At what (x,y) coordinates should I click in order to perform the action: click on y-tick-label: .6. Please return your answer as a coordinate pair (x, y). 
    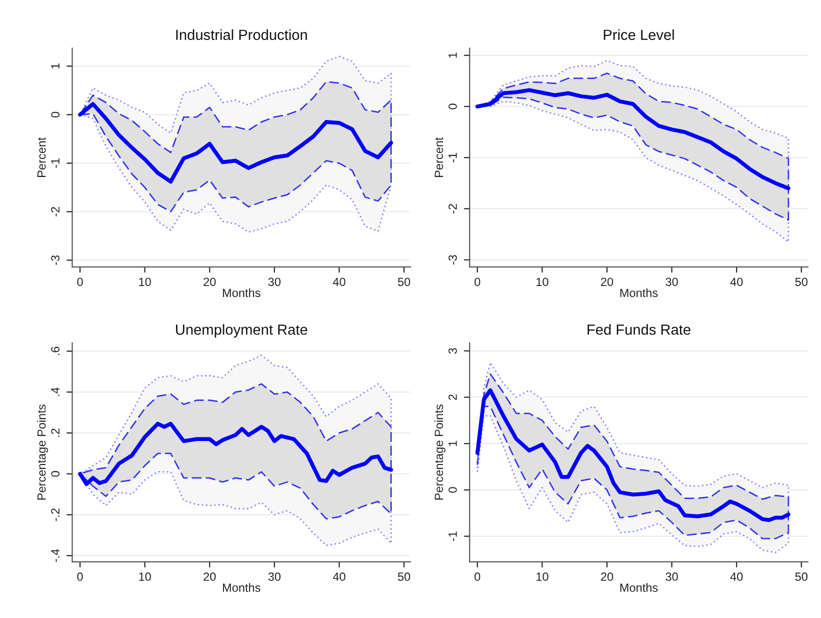
    Looking at the image, I should click on (55, 351).